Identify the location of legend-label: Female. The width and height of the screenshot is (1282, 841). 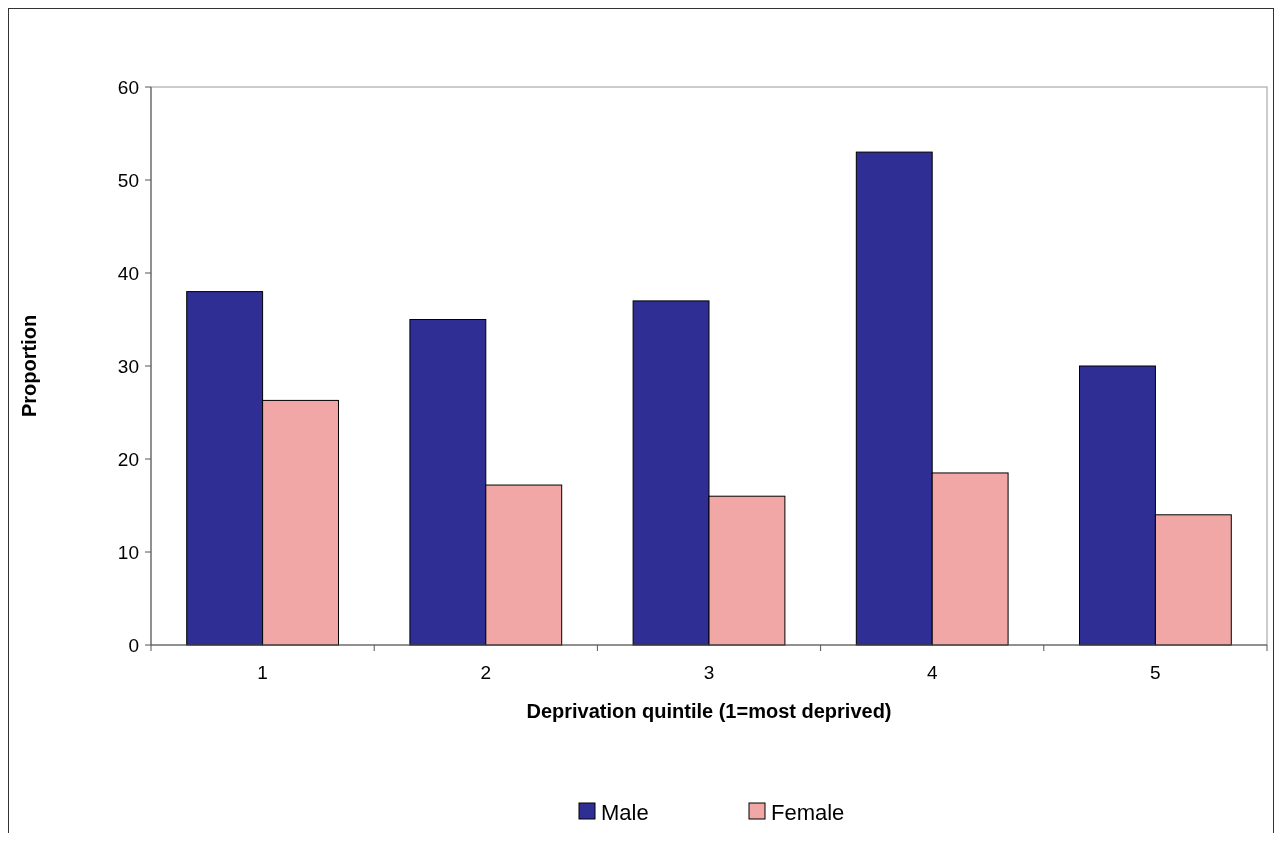
(808, 812).